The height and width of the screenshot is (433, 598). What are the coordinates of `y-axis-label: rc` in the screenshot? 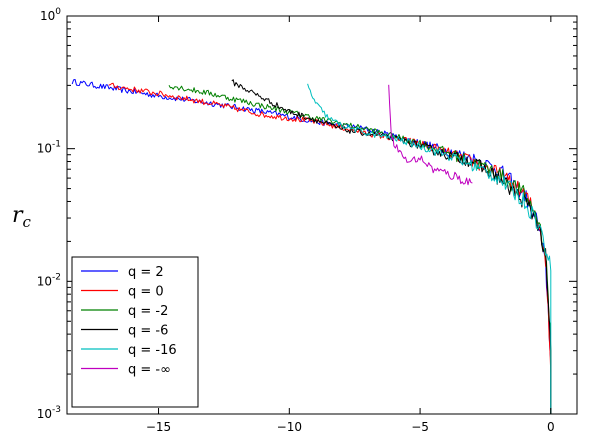 It's located at (22, 217).